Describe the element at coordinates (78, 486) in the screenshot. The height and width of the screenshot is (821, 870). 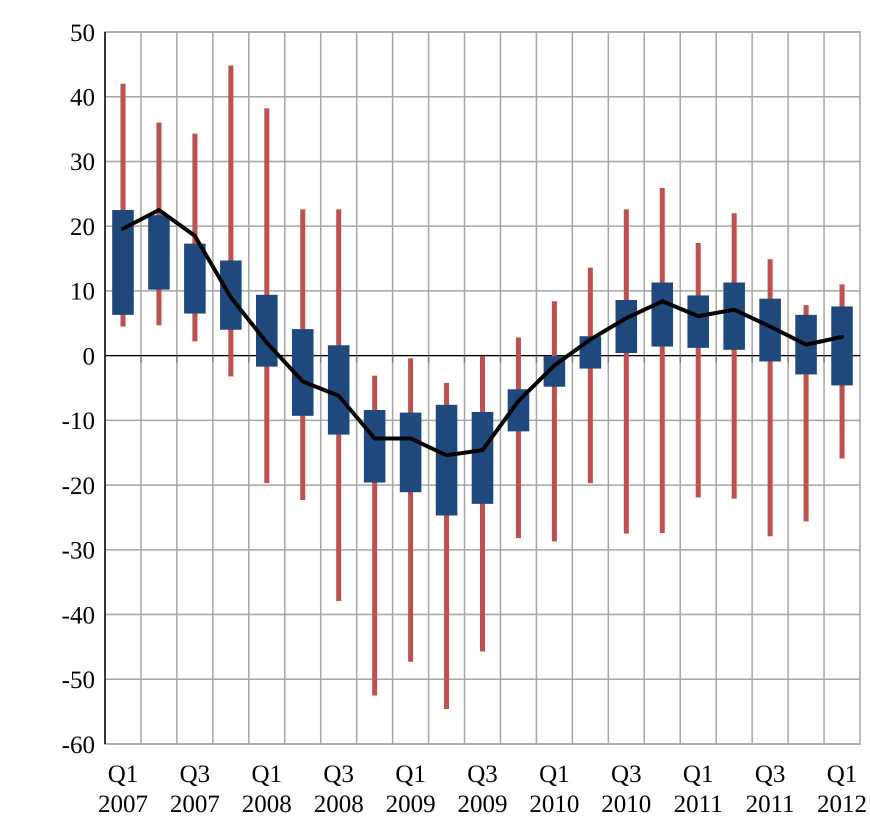
I see `y-tick-label: -20` at that location.